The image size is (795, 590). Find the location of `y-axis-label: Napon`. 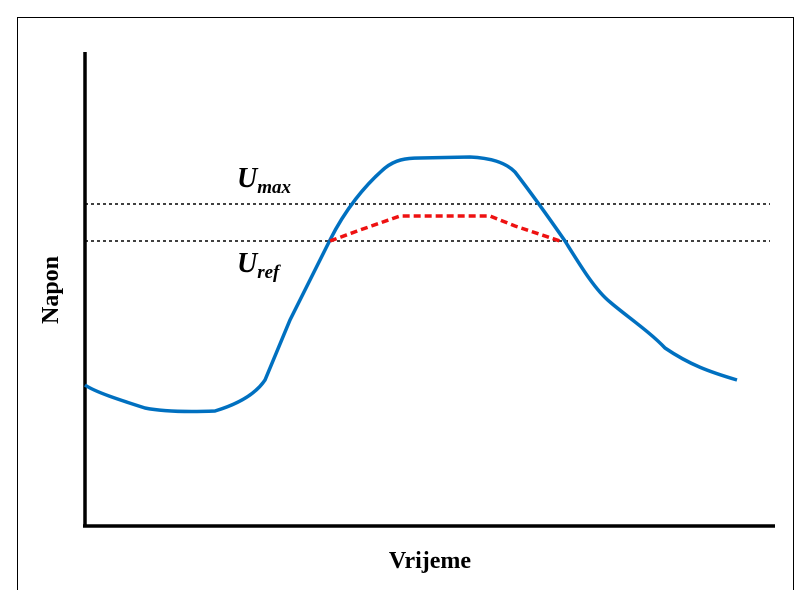

y-axis-label: Napon is located at coordinates (51, 290).